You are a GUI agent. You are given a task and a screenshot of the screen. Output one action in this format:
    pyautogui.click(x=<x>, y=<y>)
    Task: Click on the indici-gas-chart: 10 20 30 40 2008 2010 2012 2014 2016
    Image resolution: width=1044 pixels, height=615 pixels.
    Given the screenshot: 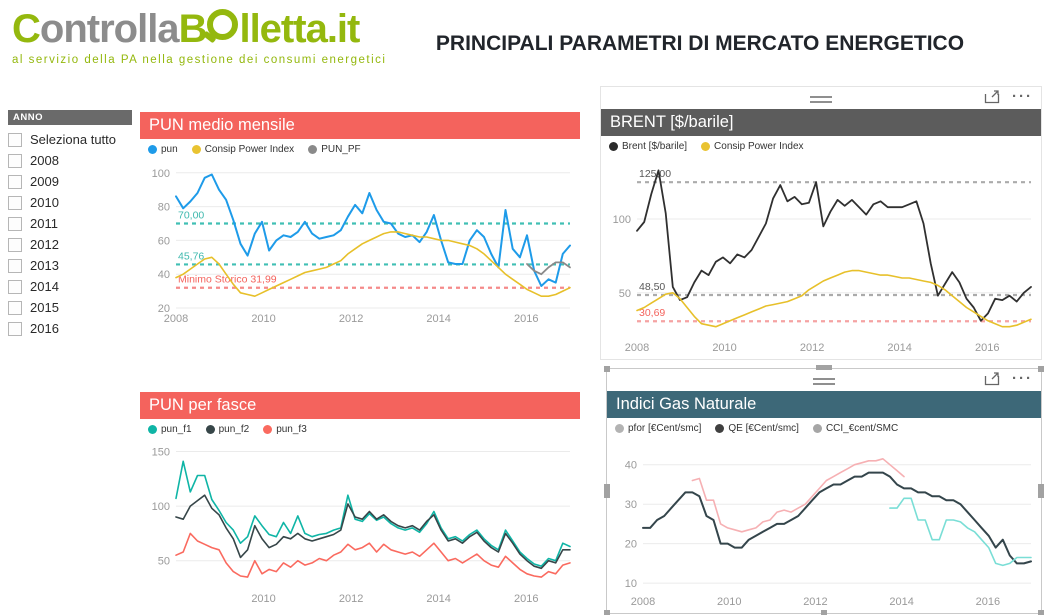 What is the action you would take?
    pyautogui.click(x=824, y=523)
    